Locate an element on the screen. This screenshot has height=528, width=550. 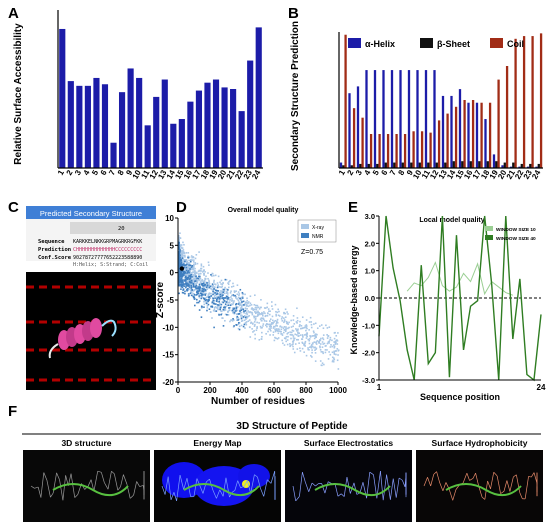
bar-b-α-Helix-11 is located at coordinates (426, 119).